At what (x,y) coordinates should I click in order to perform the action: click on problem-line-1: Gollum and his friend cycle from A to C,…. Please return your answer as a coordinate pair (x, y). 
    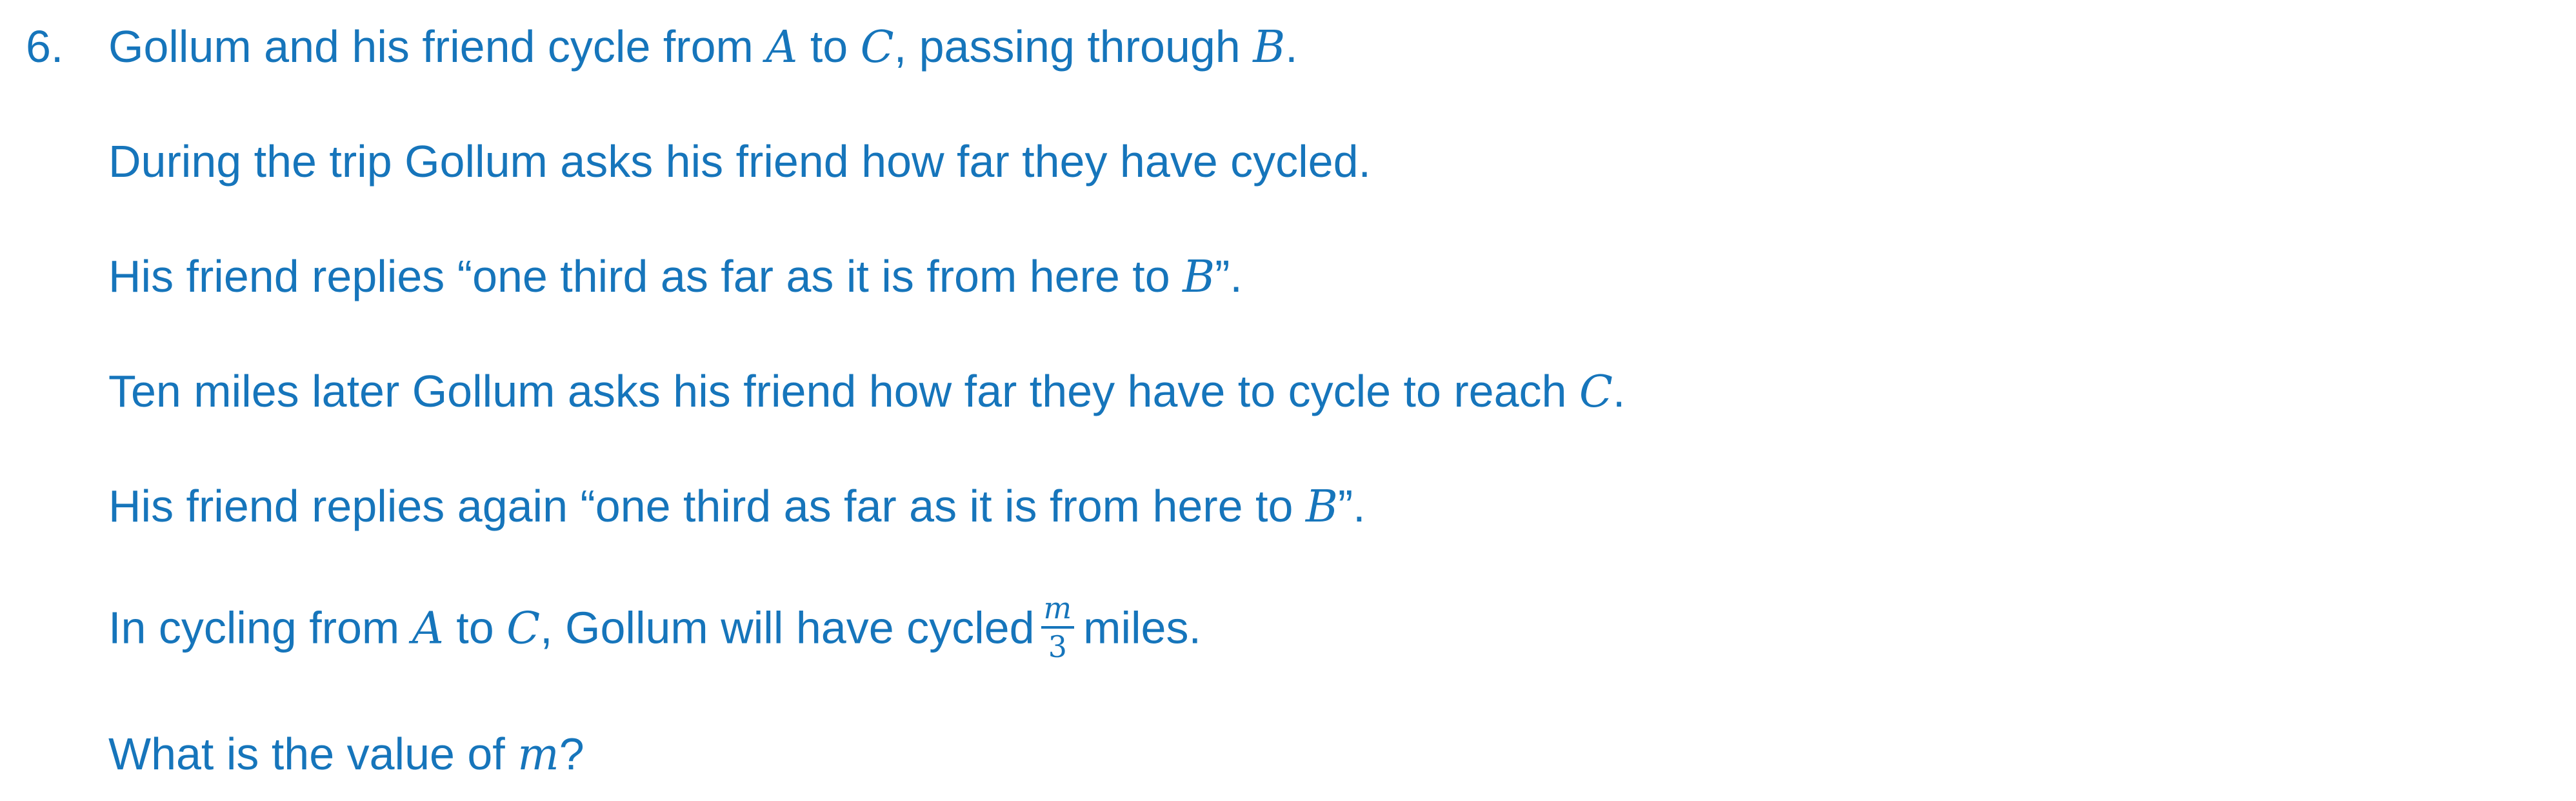
    Looking at the image, I should click on (703, 47).